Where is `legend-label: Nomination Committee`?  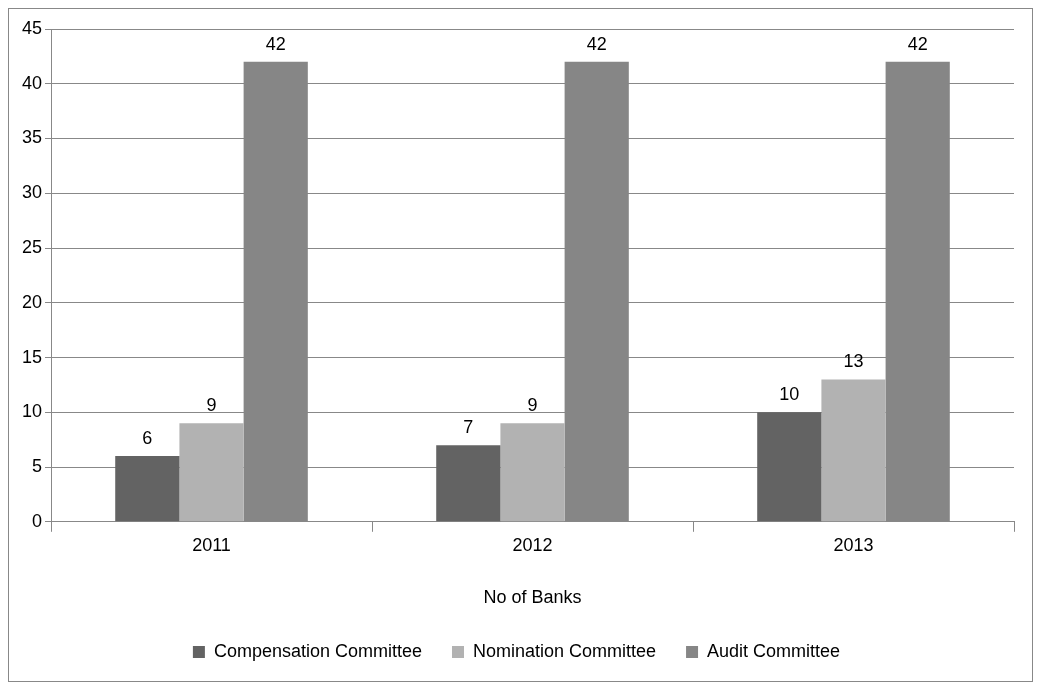
legend-label: Nomination Committee is located at coordinates (564, 650).